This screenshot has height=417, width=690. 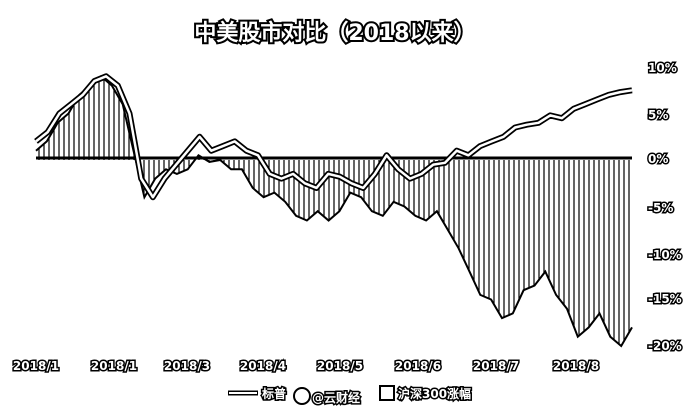 I want to click on y-tick-label: -10%, so click(x=665, y=255).